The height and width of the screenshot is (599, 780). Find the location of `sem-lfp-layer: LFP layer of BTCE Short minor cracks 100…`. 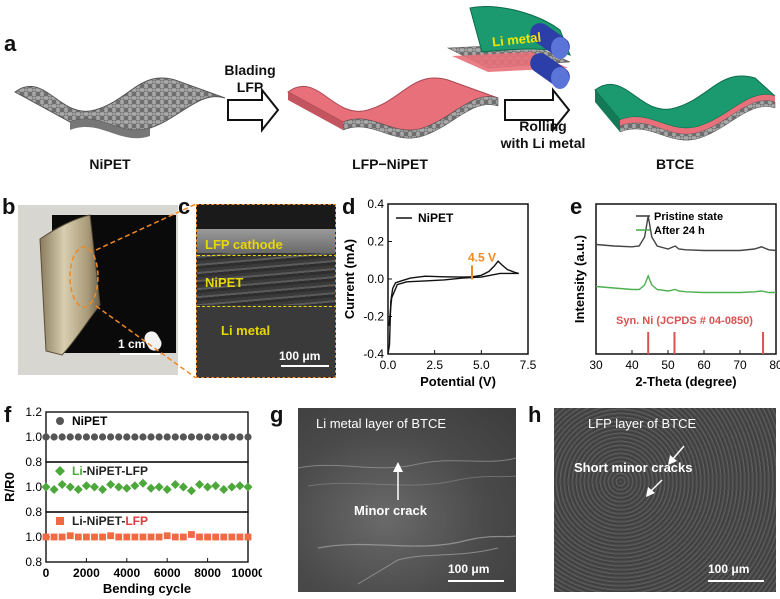

sem-lfp-layer: LFP layer of BTCE Short minor cracks 100… is located at coordinates (665, 500).